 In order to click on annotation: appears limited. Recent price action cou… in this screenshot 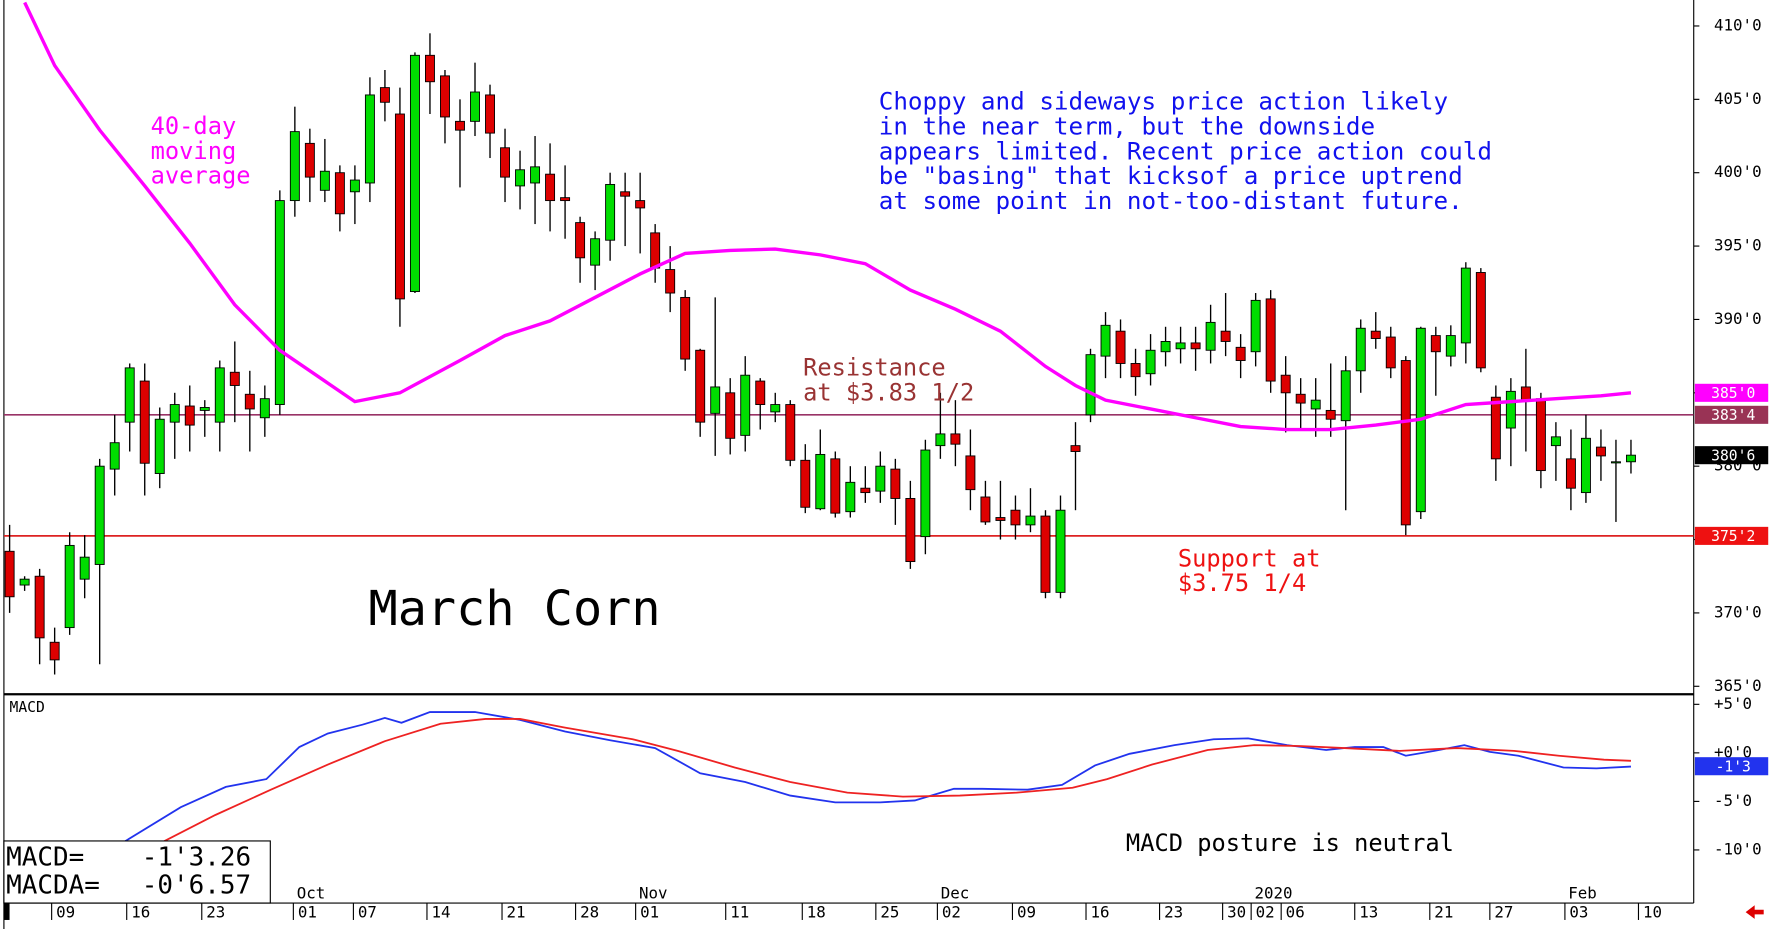, I will do `click(1185, 150)`.